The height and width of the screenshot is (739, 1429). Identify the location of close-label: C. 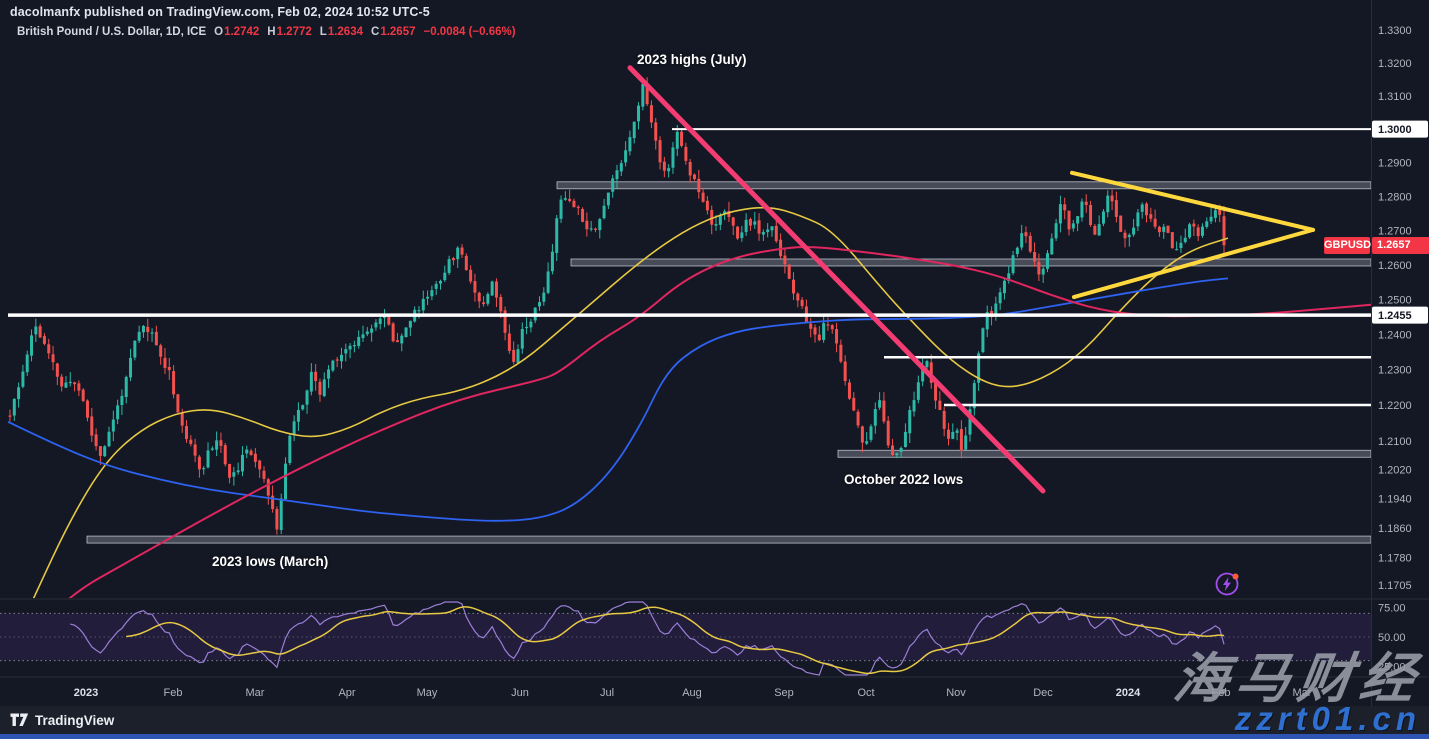
(375, 32).